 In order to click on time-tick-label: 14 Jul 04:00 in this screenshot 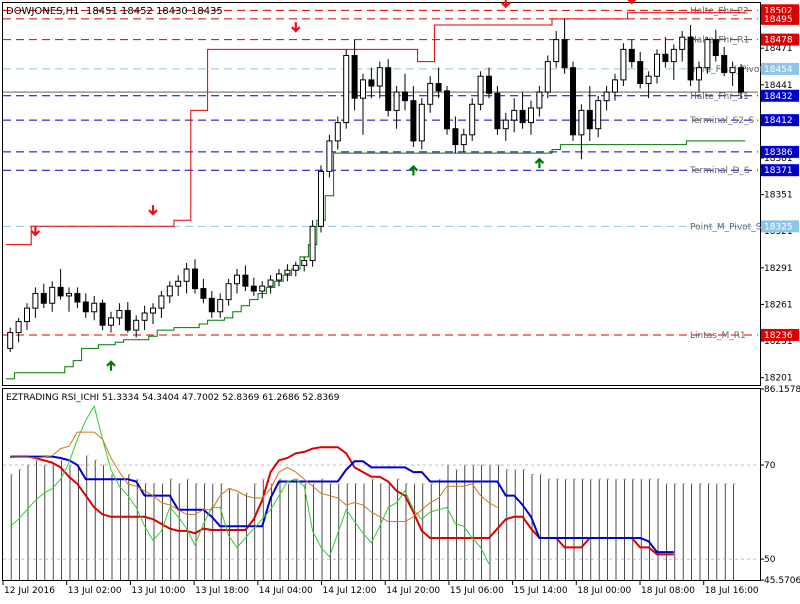, I will do `click(286, 591)`.